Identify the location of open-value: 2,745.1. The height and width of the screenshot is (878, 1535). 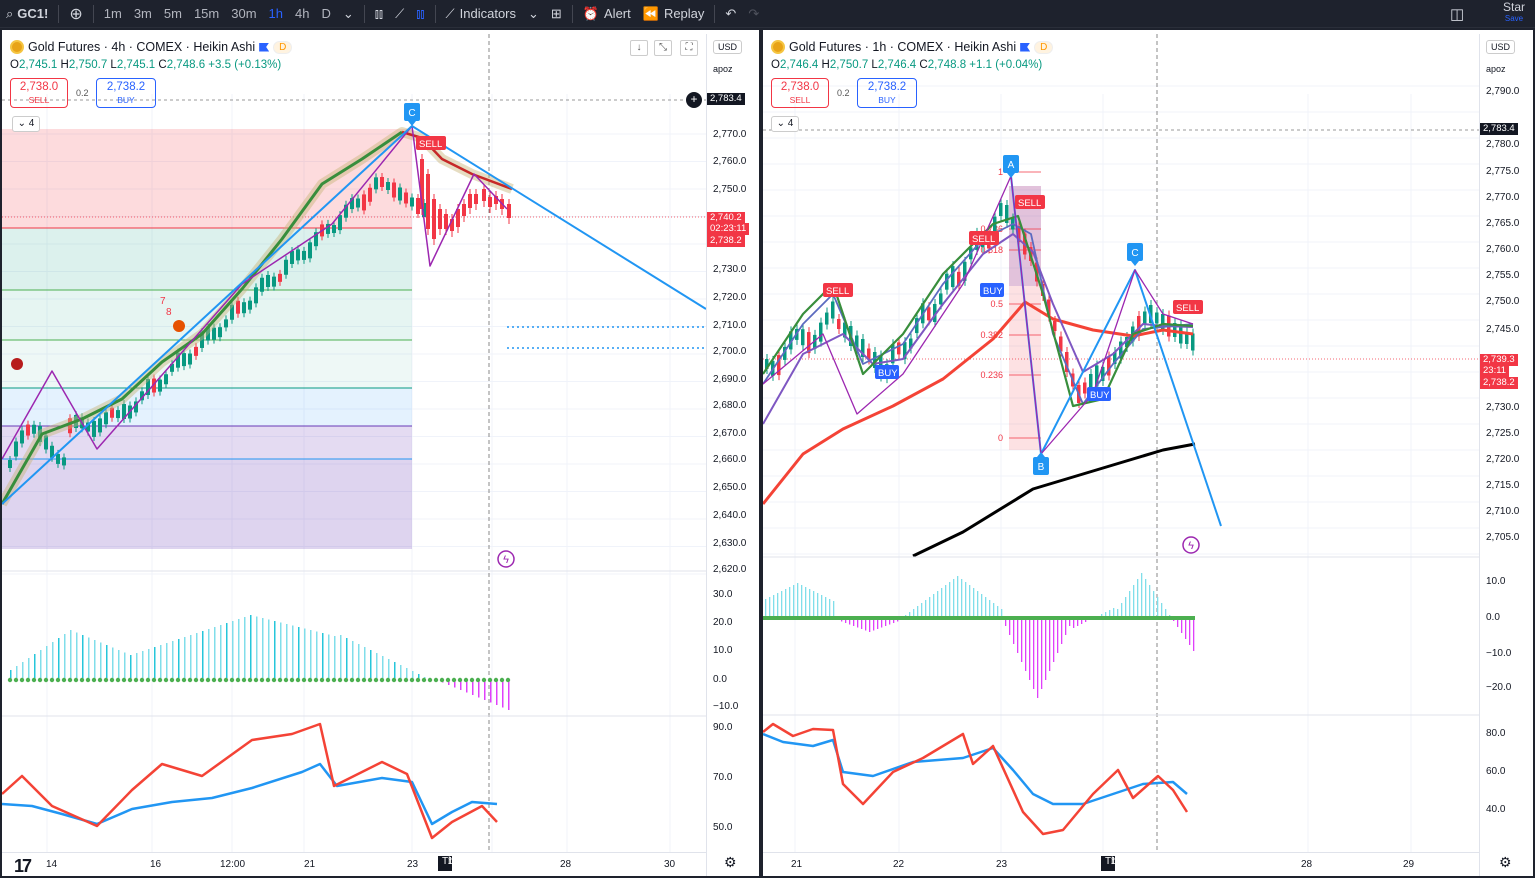
(38, 65).